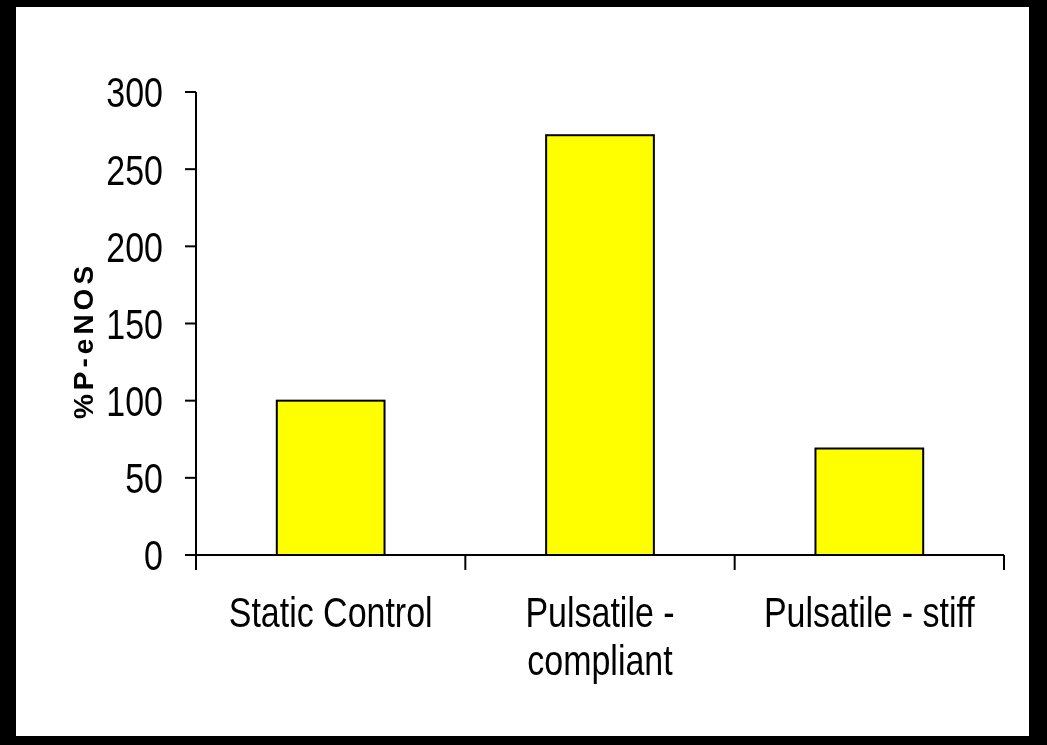  What do you see at coordinates (134, 401) in the screenshot?
I see `y-tick-label: 100` at bounding box center [134, 401].